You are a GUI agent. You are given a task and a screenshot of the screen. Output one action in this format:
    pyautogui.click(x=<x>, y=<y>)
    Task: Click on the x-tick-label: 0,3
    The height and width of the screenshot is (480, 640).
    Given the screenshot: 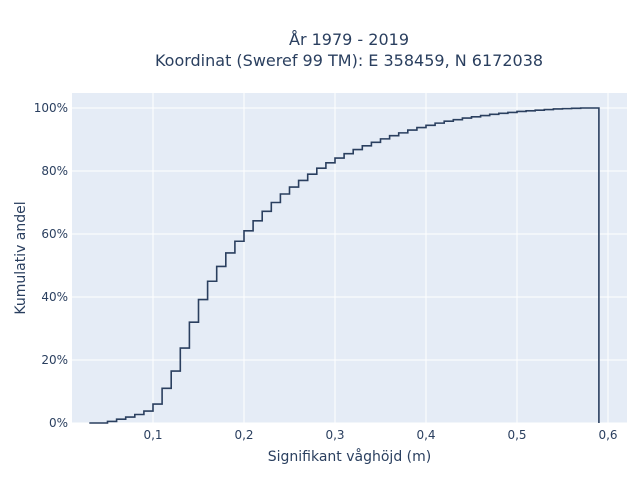 What is the action you would take?
    pyautogui.click(x=334, y=435)
    